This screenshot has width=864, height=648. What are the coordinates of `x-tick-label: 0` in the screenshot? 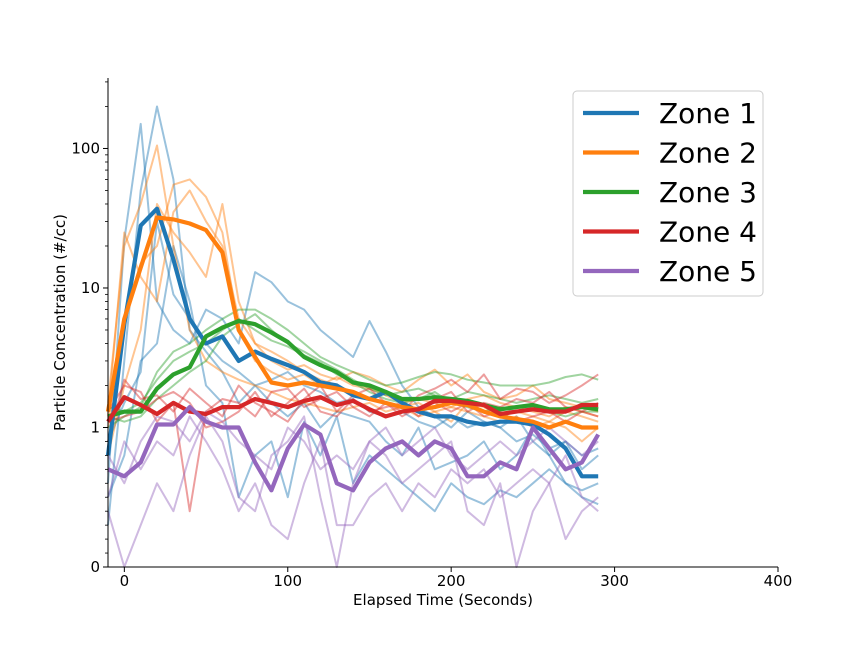 It's located at (125, 581).